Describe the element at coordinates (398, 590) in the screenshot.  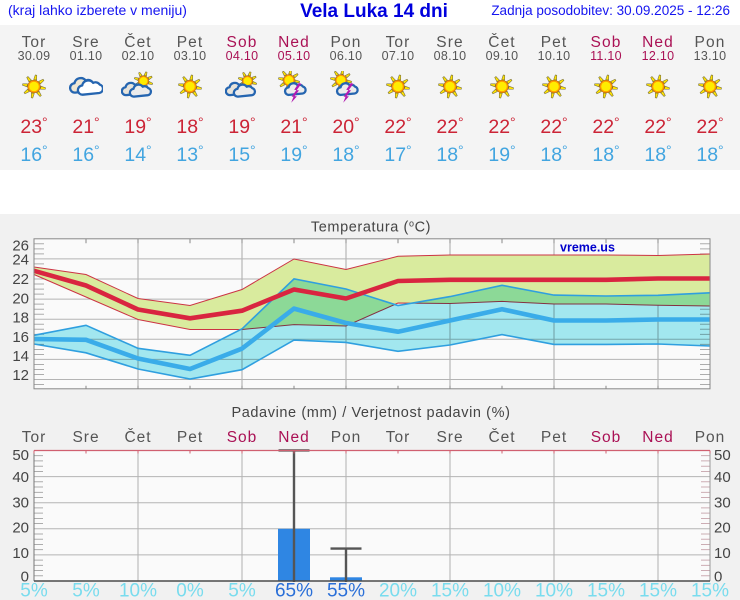
I see `svg-text: 20%` at that location.